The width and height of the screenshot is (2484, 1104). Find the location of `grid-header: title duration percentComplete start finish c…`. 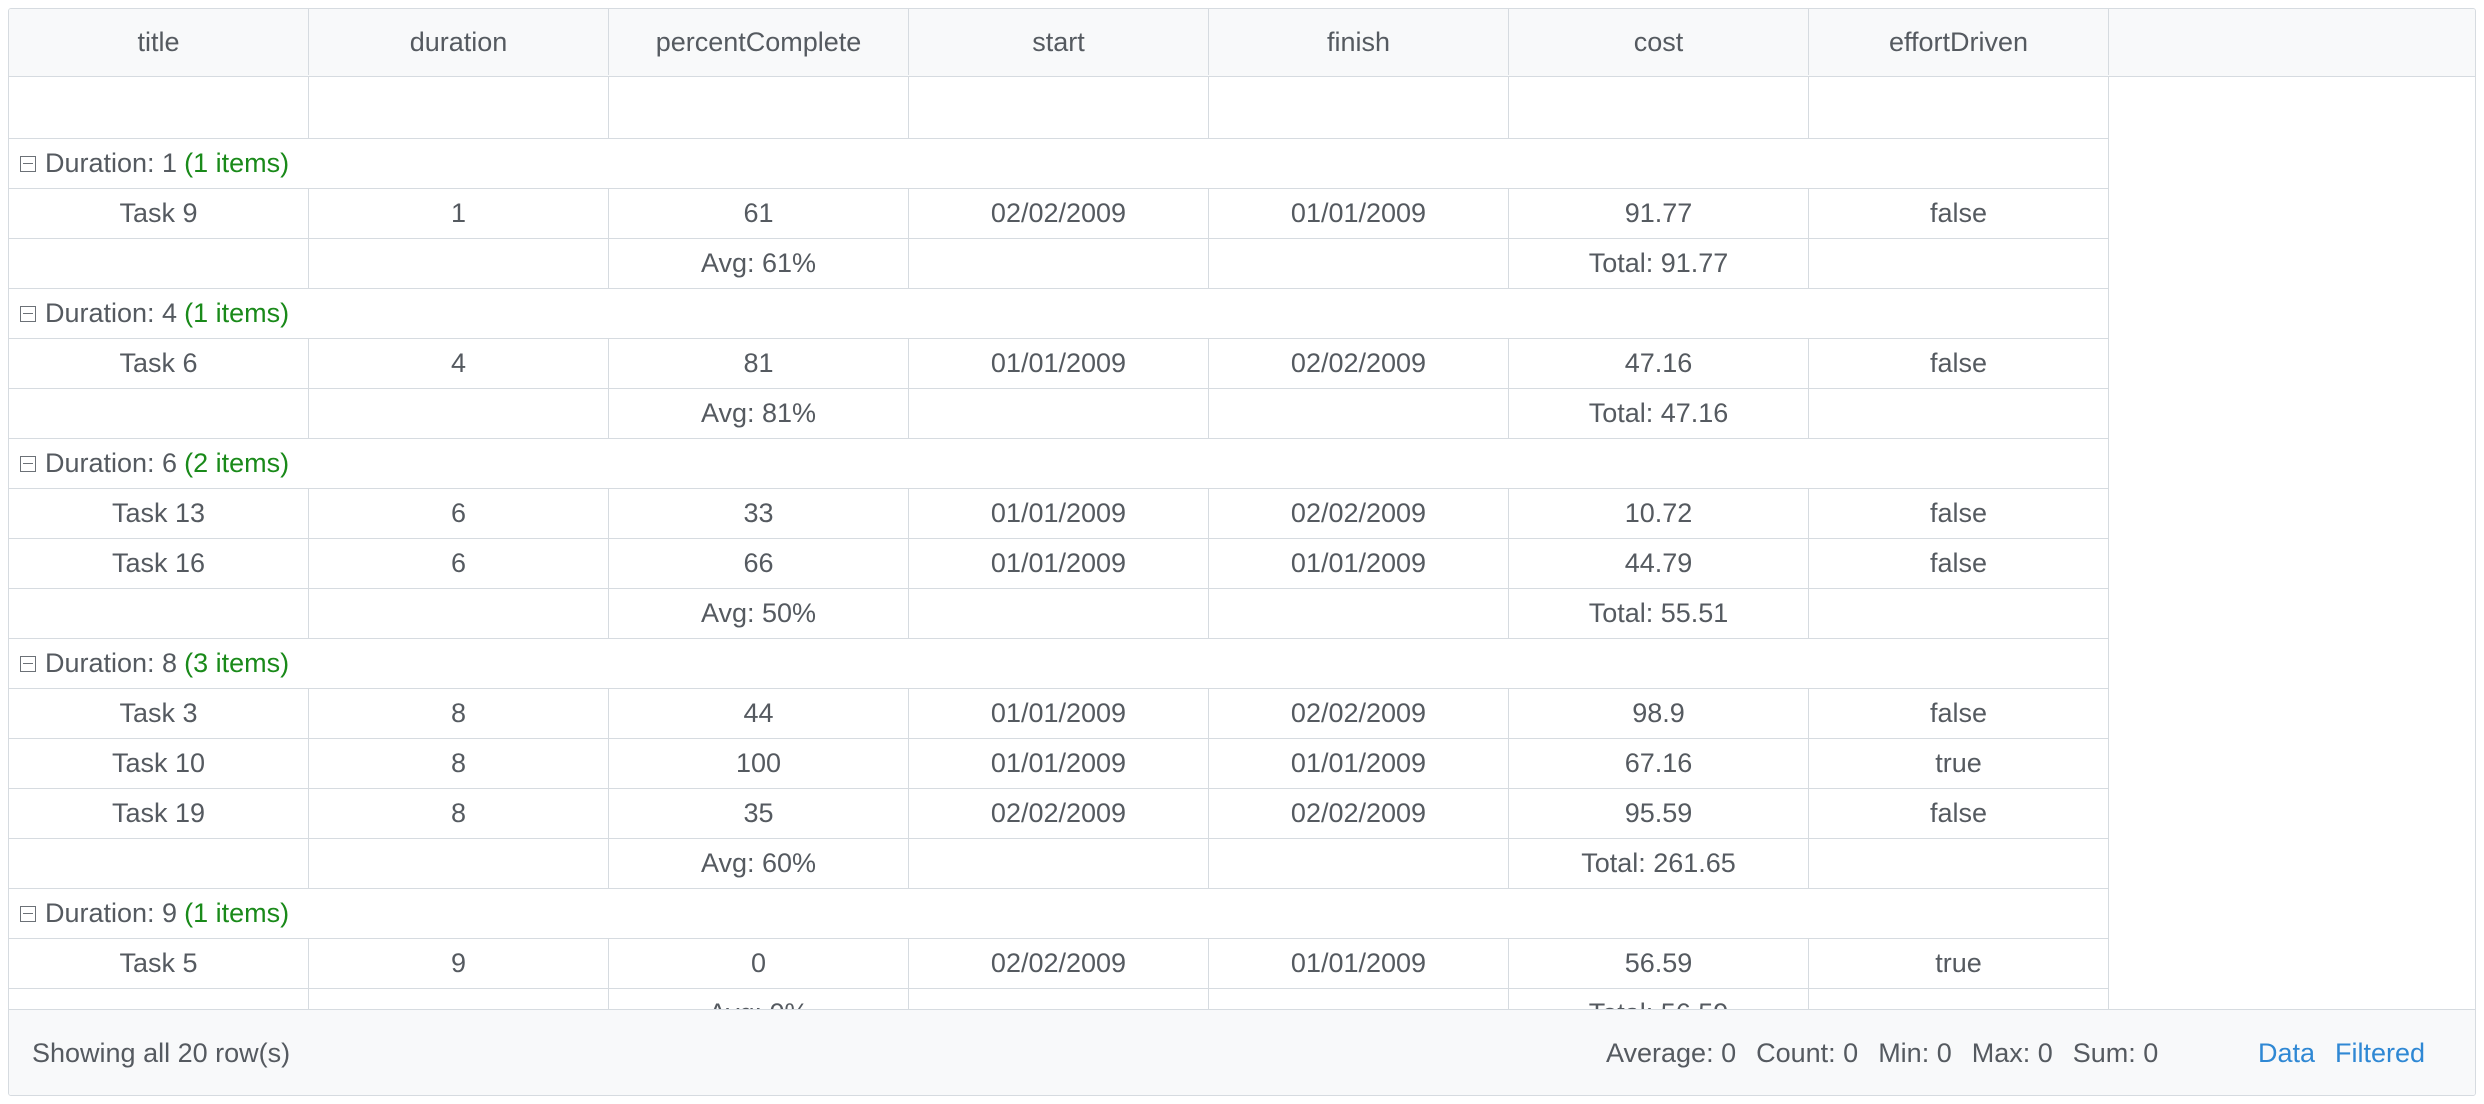

grid-header: title duration percentComplete start finish c… is located at coordinates (1242, 43).